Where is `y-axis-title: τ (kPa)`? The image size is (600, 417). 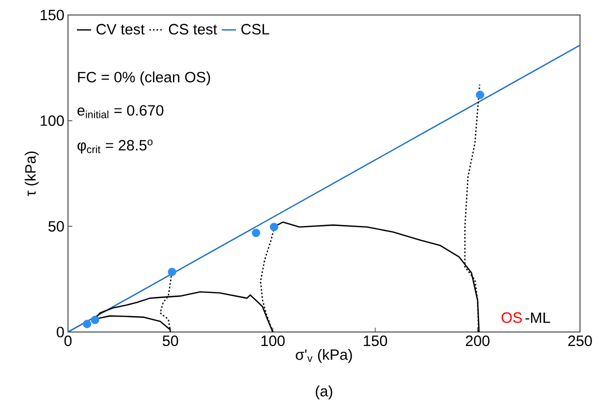
y-axis-title: τ (kPa) is located at coordinates (31, 174).